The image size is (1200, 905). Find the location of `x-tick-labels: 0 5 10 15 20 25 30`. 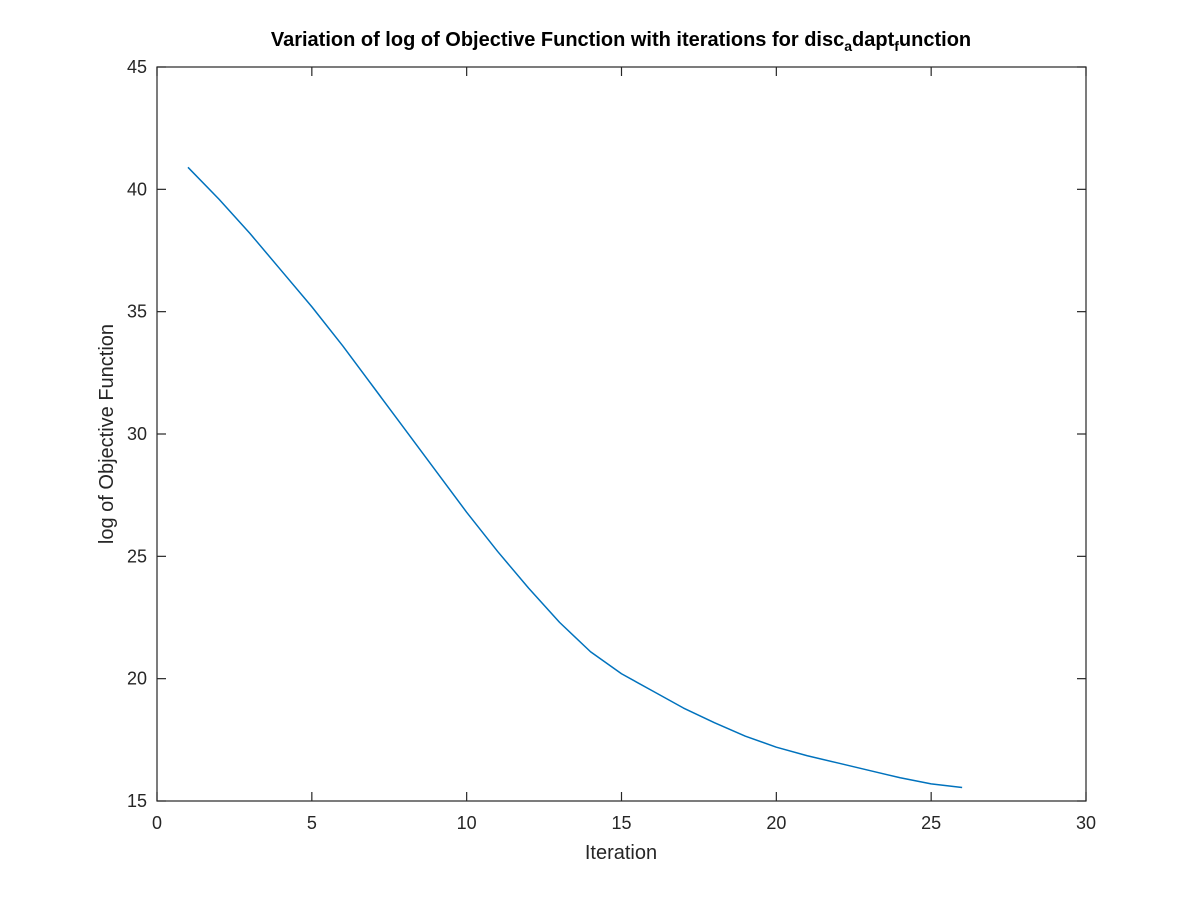

x-tick-labels: 0 5 10 15 20 25 30 is located at coordinates (624, 823).